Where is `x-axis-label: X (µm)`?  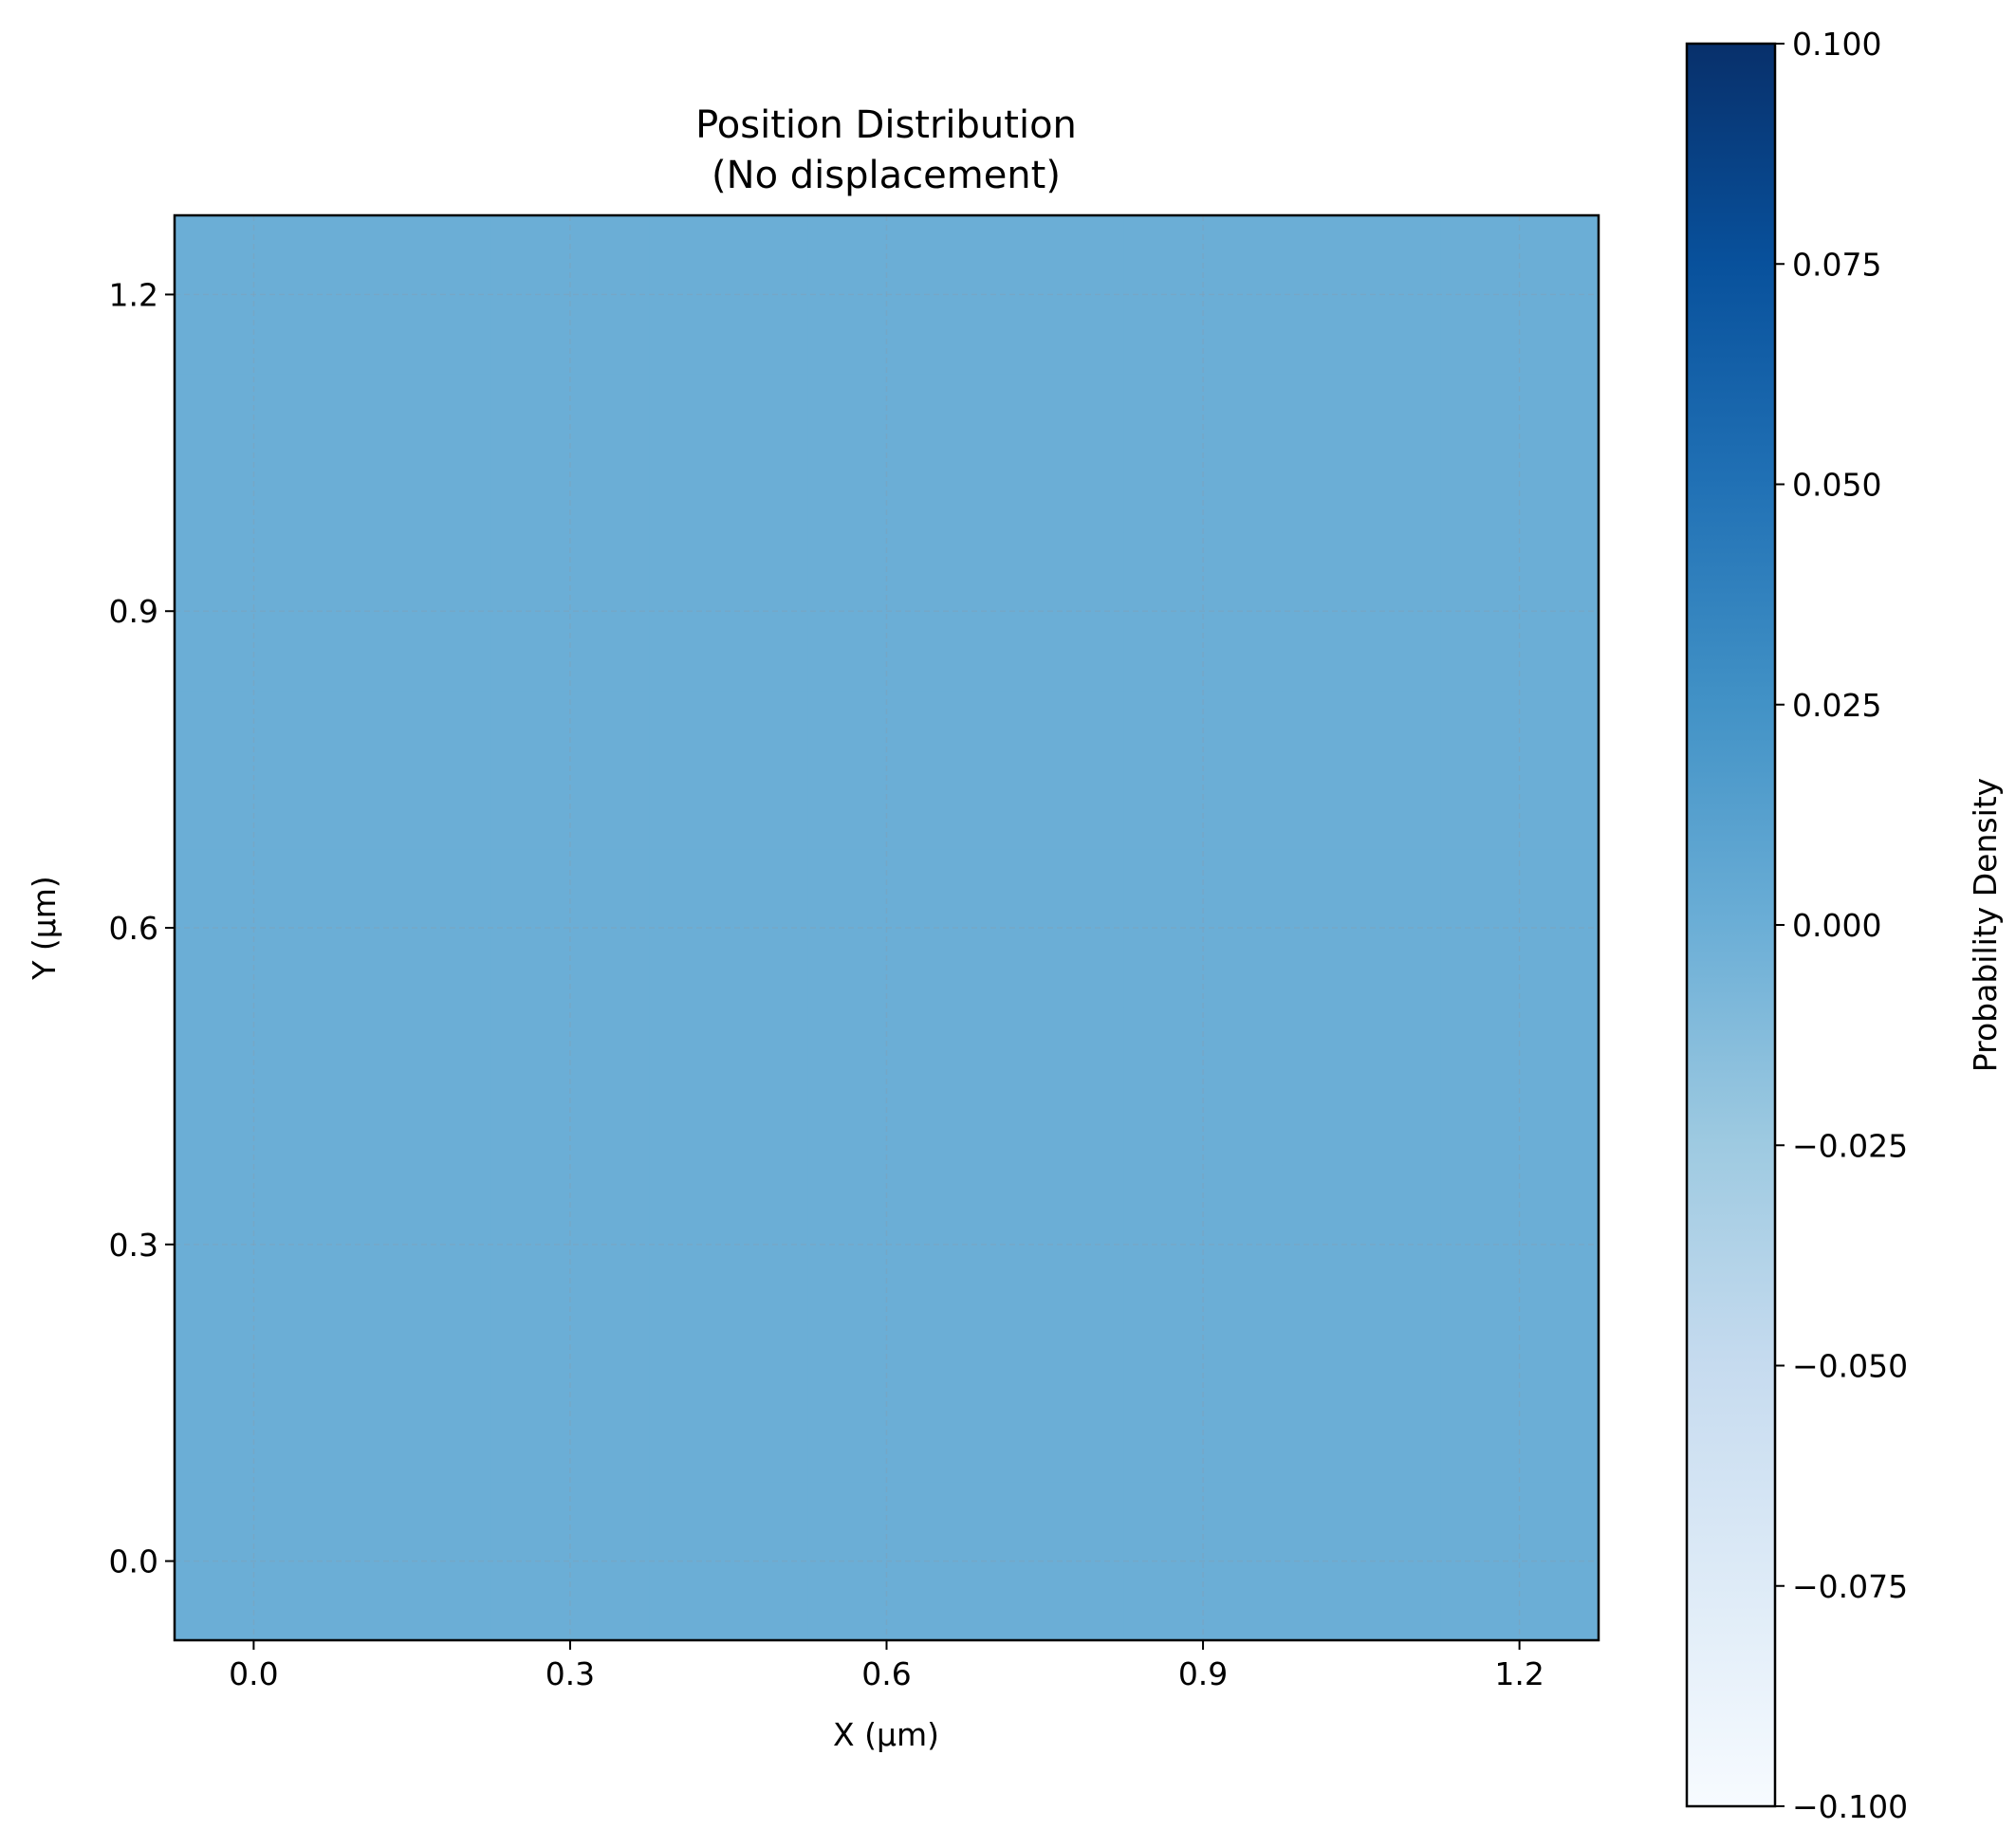
x-axis-label: X (µm) is located at coordinates (886, 1734).